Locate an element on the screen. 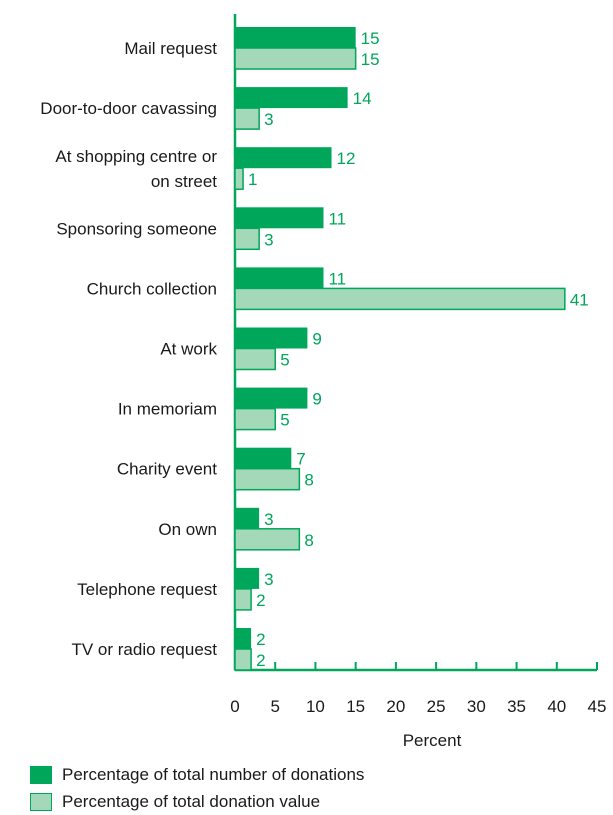 This screenshot has width=613, height=815. data-label-donation-count: 12 is located at coordinates (346, 158).